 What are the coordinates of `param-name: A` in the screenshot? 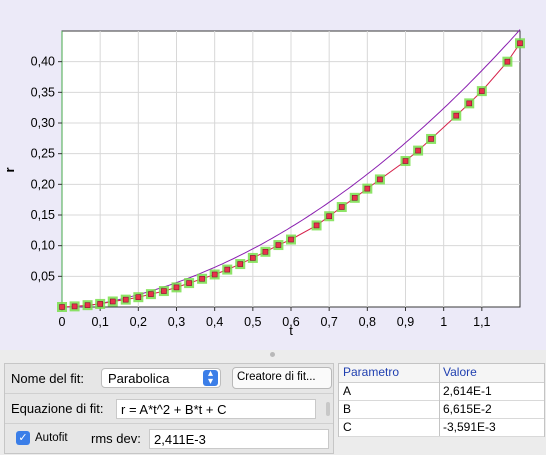 It's located at (347, 391).